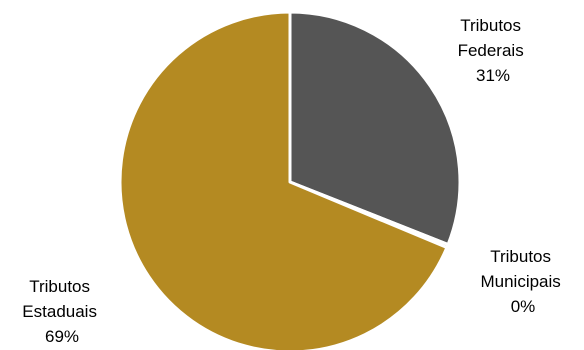 The width and height of the screenshot is (584, 350). What do you see at coordinates (61, 311) in the screenshot?
I see `label-tributos-estaduais: Tributos Estaduais 69%` at bounding box center [61, 311].